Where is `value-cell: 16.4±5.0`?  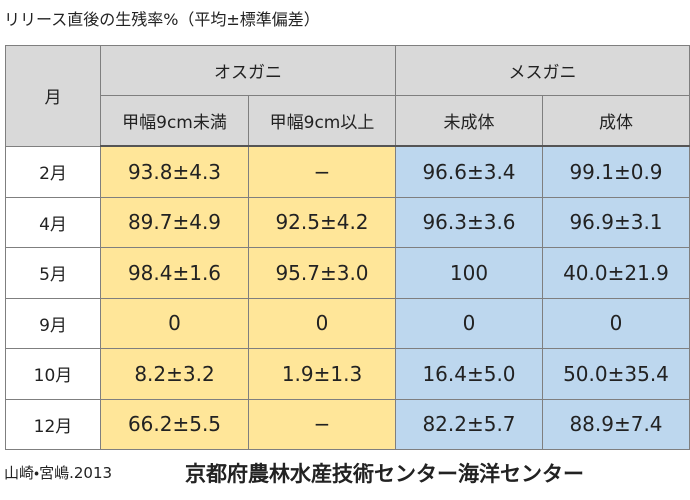 value-cell: 16.4±5.0 is located at coordinates (469, 374).